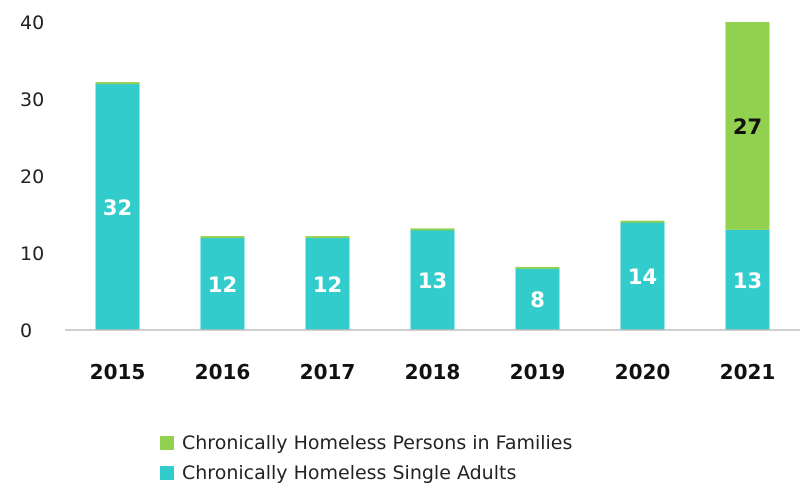  What do you see at coordinates (32, 254) in the screenshot?
I see `y-tick-label: 10` at bounding box center [32, 254].